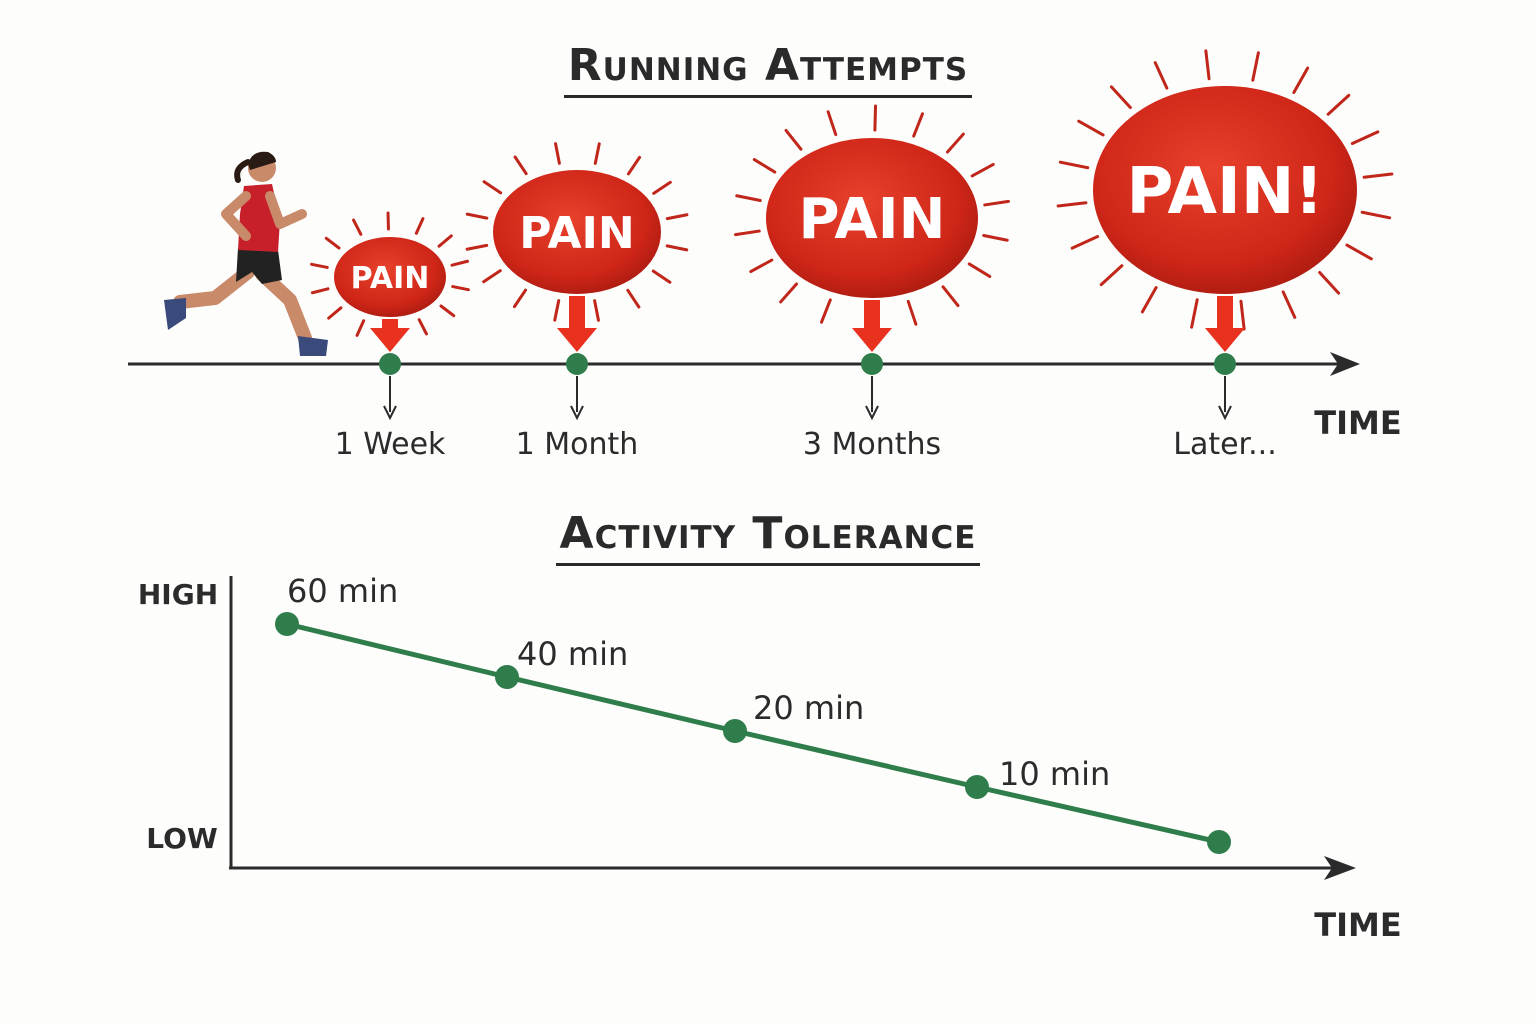  I want to click on timeline-label: 1 Week, so click(390, 444).